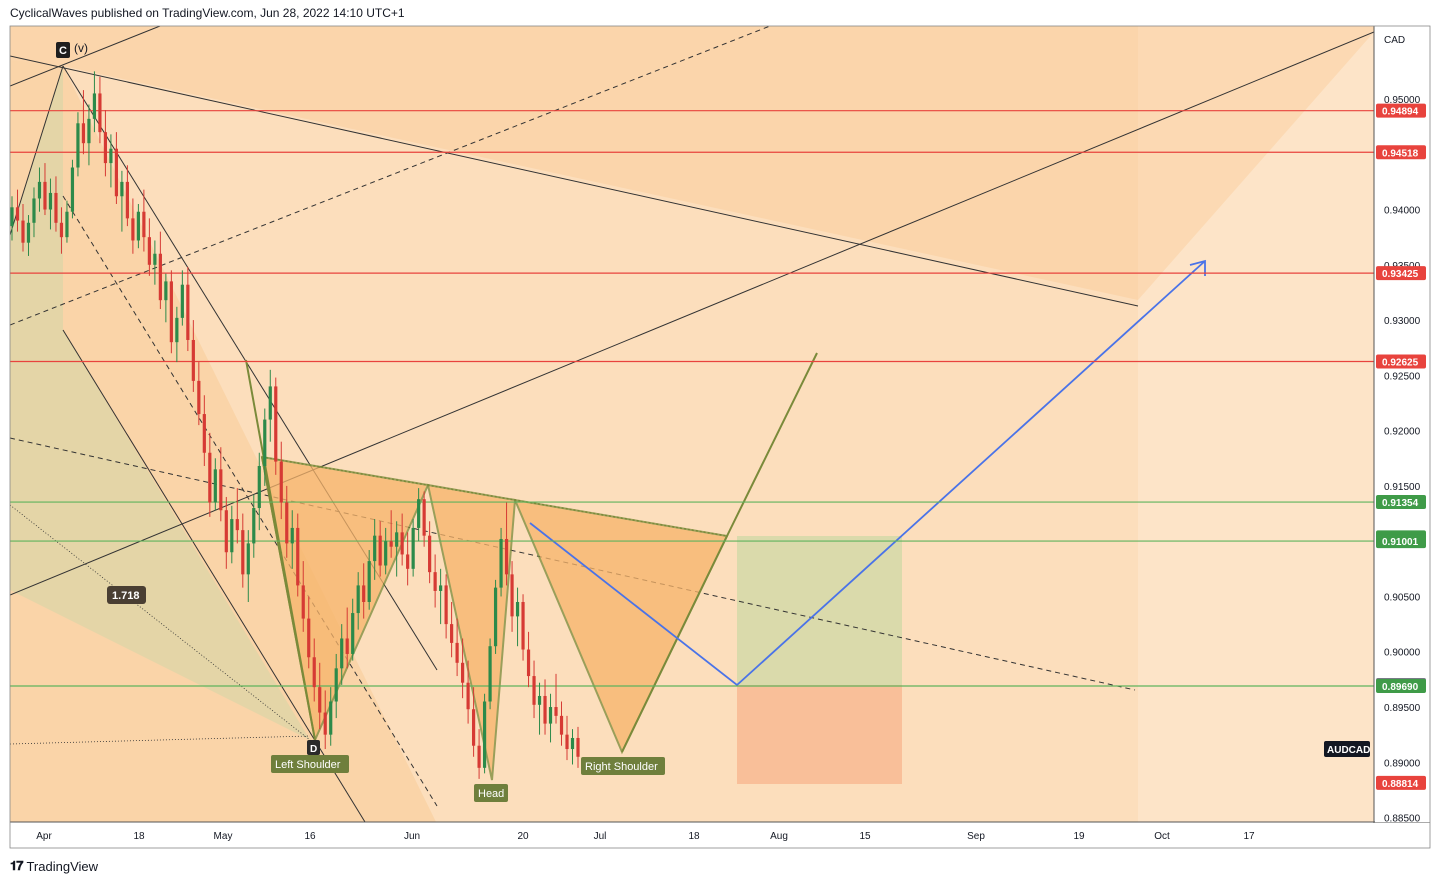  I want to click on wave-d-marker: D, so click(313, 747).